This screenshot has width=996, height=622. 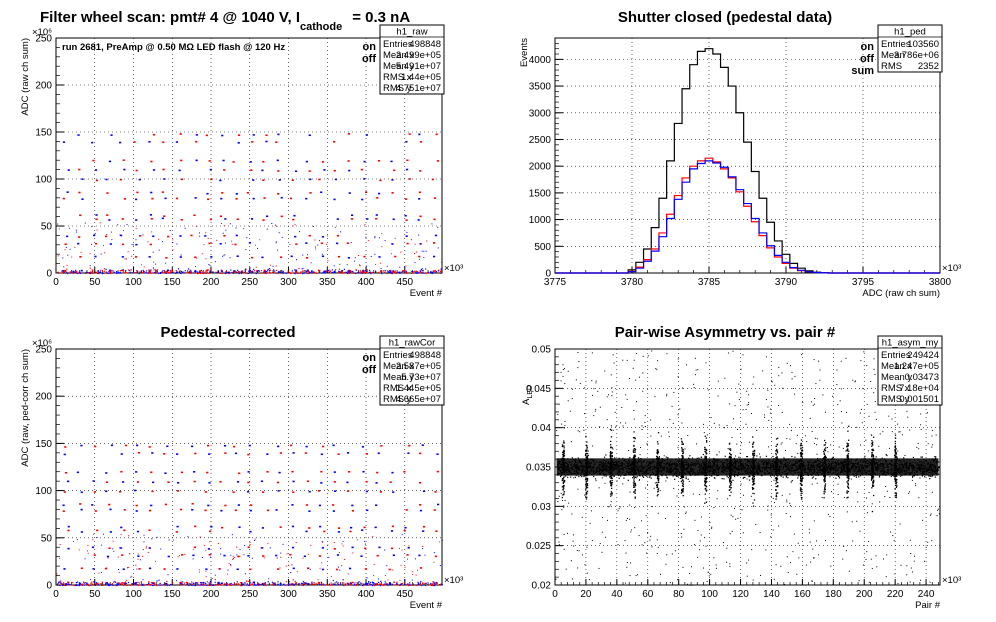 What do you see at coordinates (288, 282) in the screenshot?
I see `x-tick-label: 300` at bounding box center [288, 282].